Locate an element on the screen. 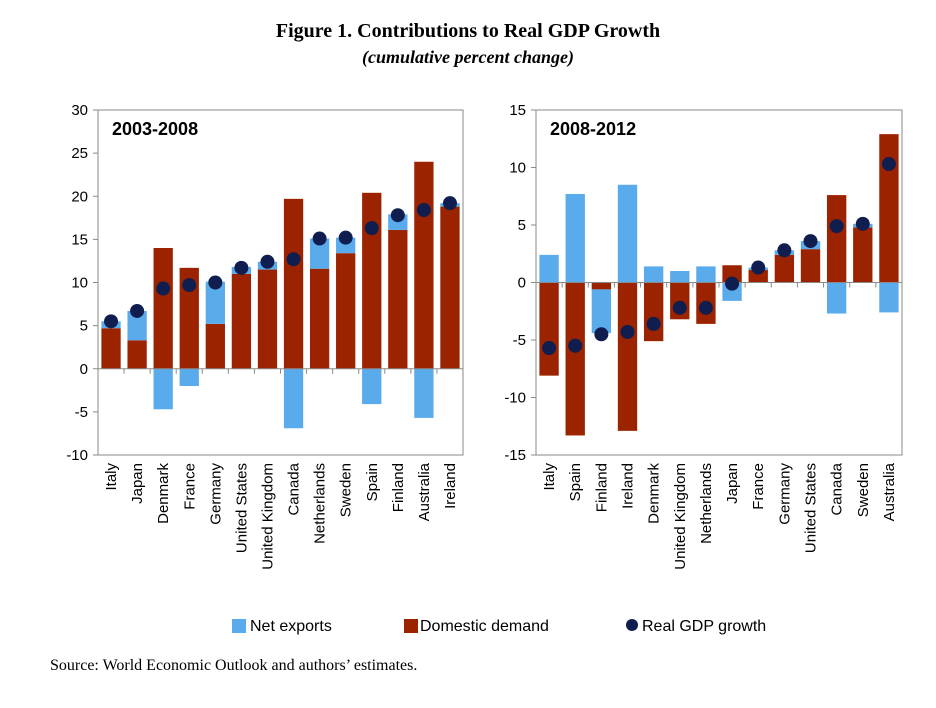  marker-real-gdp-growth-sweden is located at coordinates (862, 223).